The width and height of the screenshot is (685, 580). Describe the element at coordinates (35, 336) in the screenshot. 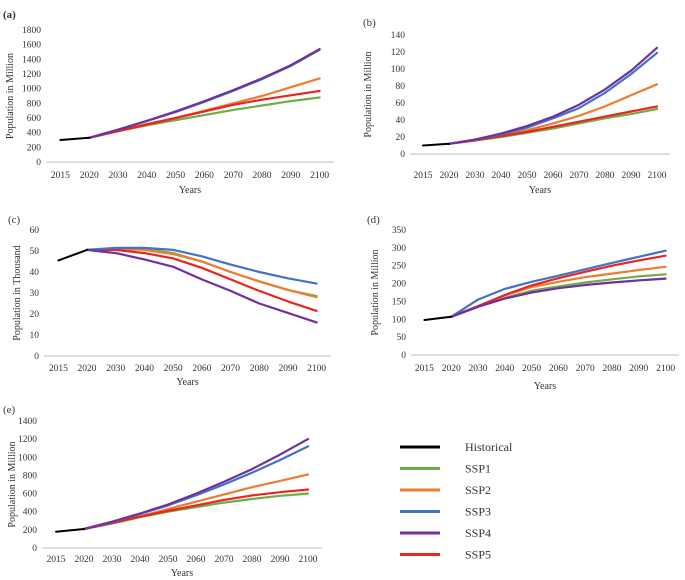

I see `y-tick-label: 10` at that location.